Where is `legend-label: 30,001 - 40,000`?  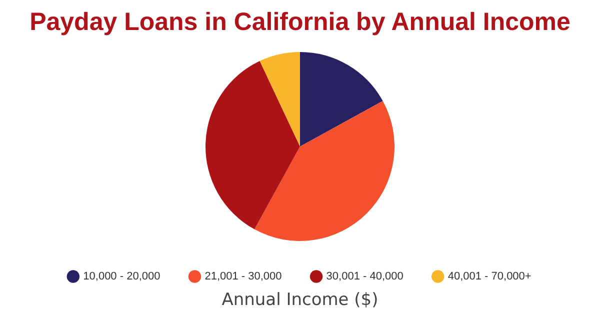 legend-label: 30,001 - 40,000 is located at coordinates (365, 276).